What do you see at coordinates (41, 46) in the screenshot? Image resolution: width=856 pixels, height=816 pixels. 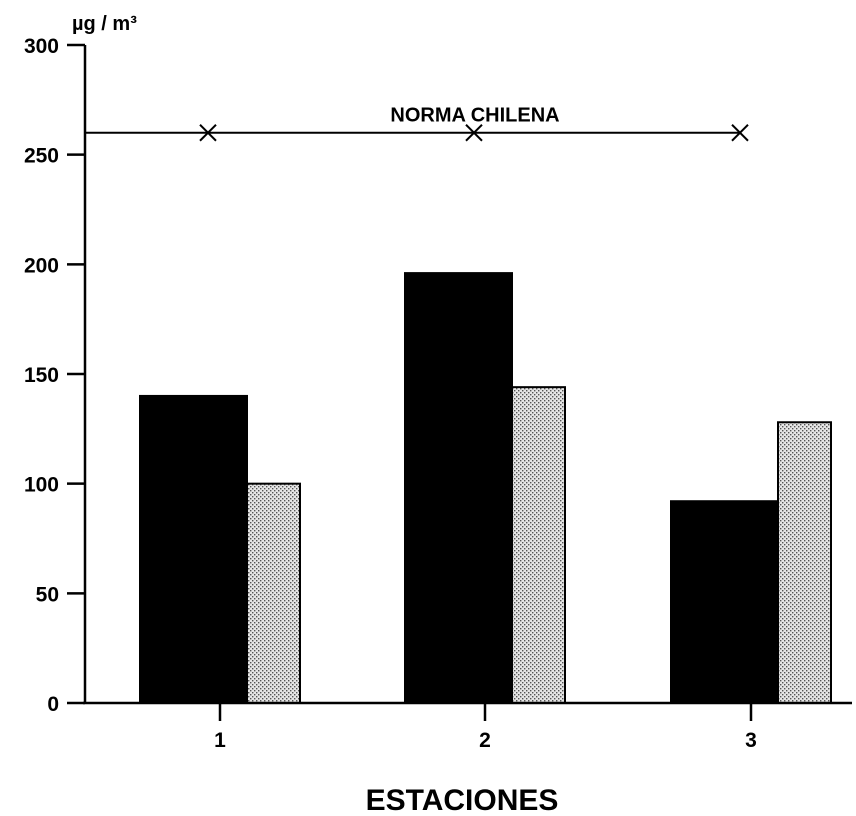 I see `y-tick-label: 300` at bounding box center [41, 46].